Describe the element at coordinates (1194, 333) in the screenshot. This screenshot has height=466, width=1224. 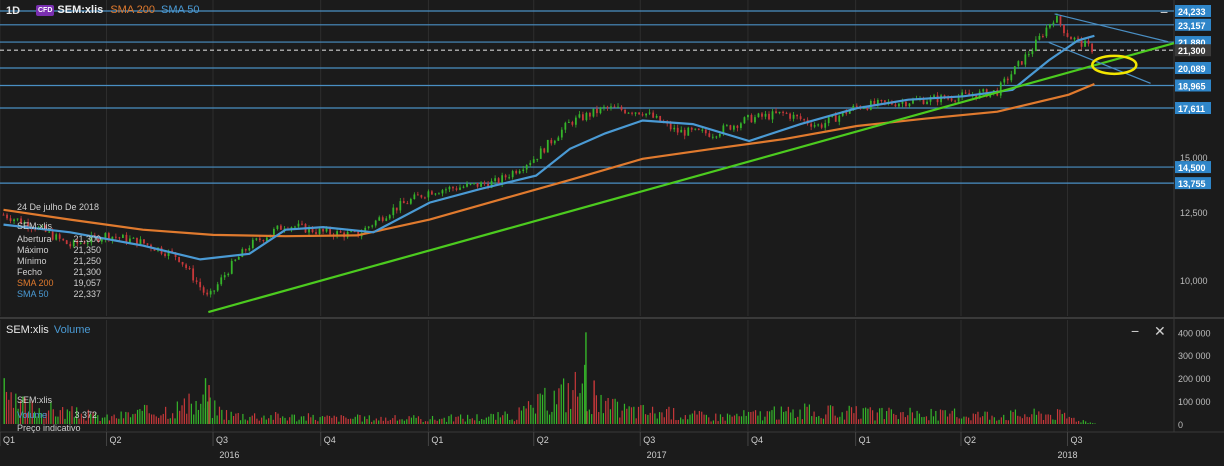
I see `volume-tick-label: 400 000` at that location.